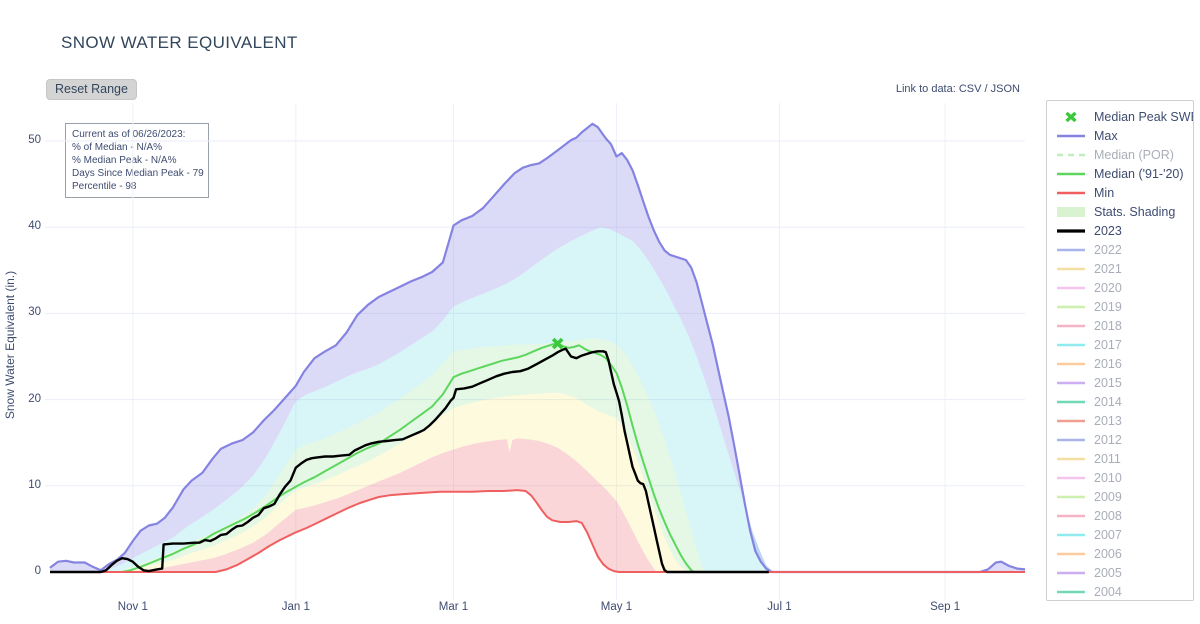  Describe the element at coordinates (34, 398) in the screenshot. I see `y-tick-label: 20` at that location.